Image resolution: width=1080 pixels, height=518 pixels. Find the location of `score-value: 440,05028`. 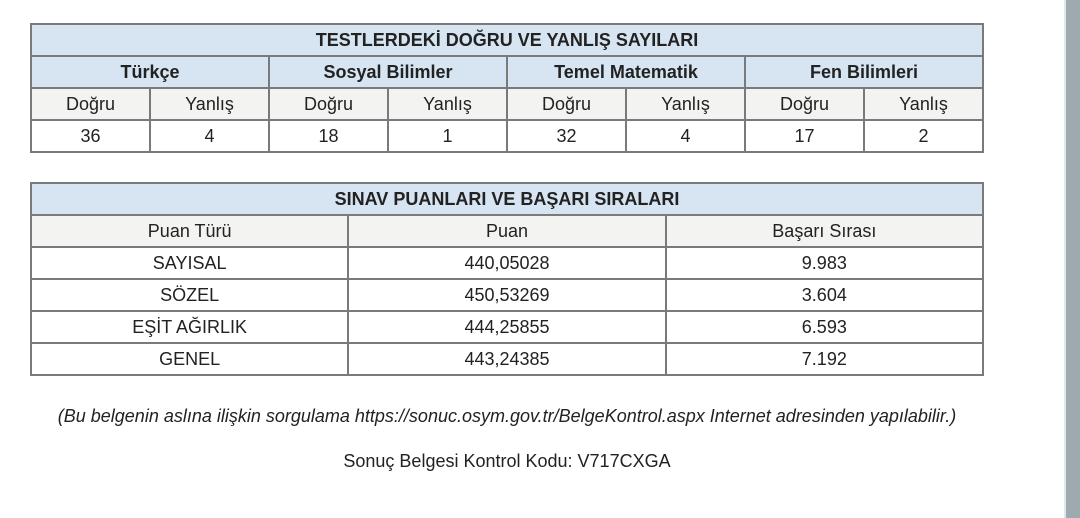

score-value: 440,05028 is located at coordinates (507, 263).